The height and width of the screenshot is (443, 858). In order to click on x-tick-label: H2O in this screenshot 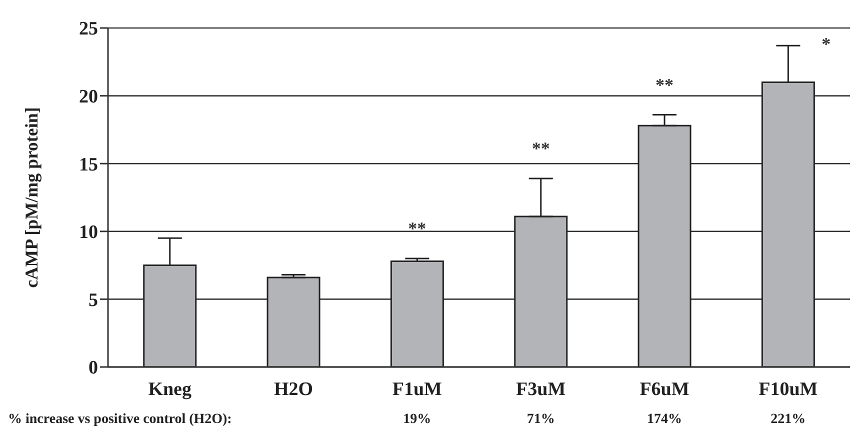, I will do `click(294, 389)`.